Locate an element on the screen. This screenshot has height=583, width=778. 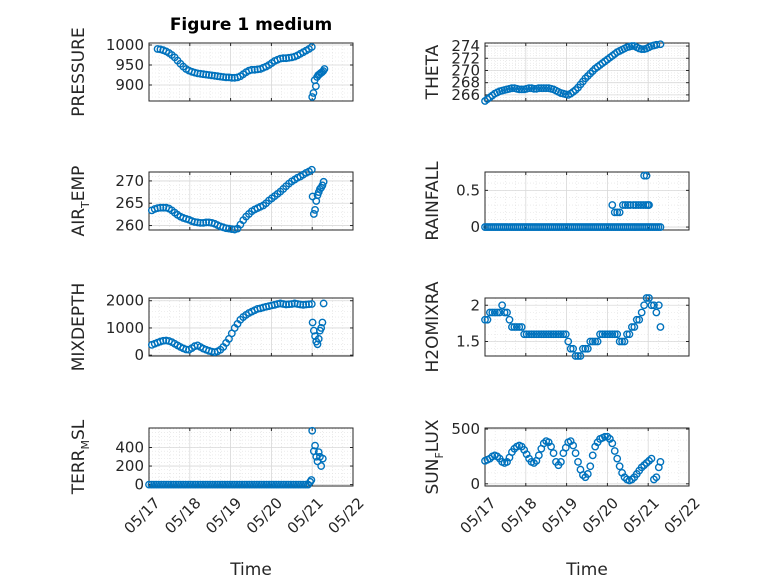
y-tick-label: 1000 is located at coordinates (125, 45).